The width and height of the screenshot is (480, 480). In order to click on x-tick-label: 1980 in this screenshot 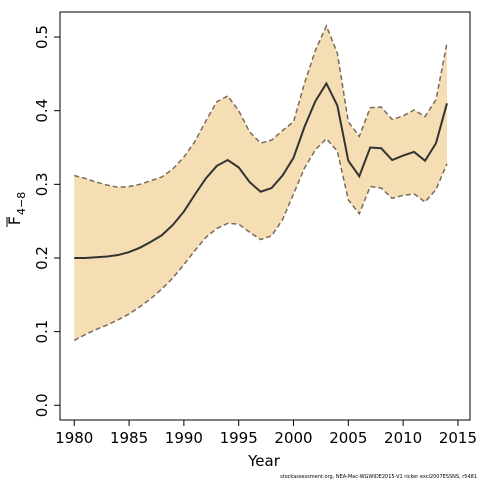, I will do `click(74, 438)`.